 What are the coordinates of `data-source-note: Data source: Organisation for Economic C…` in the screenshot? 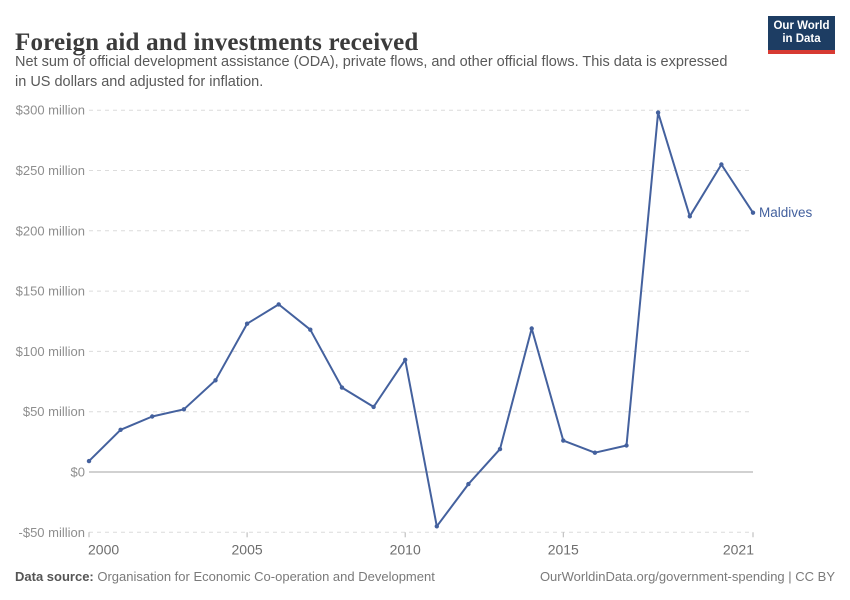 It's located at (225, 576).